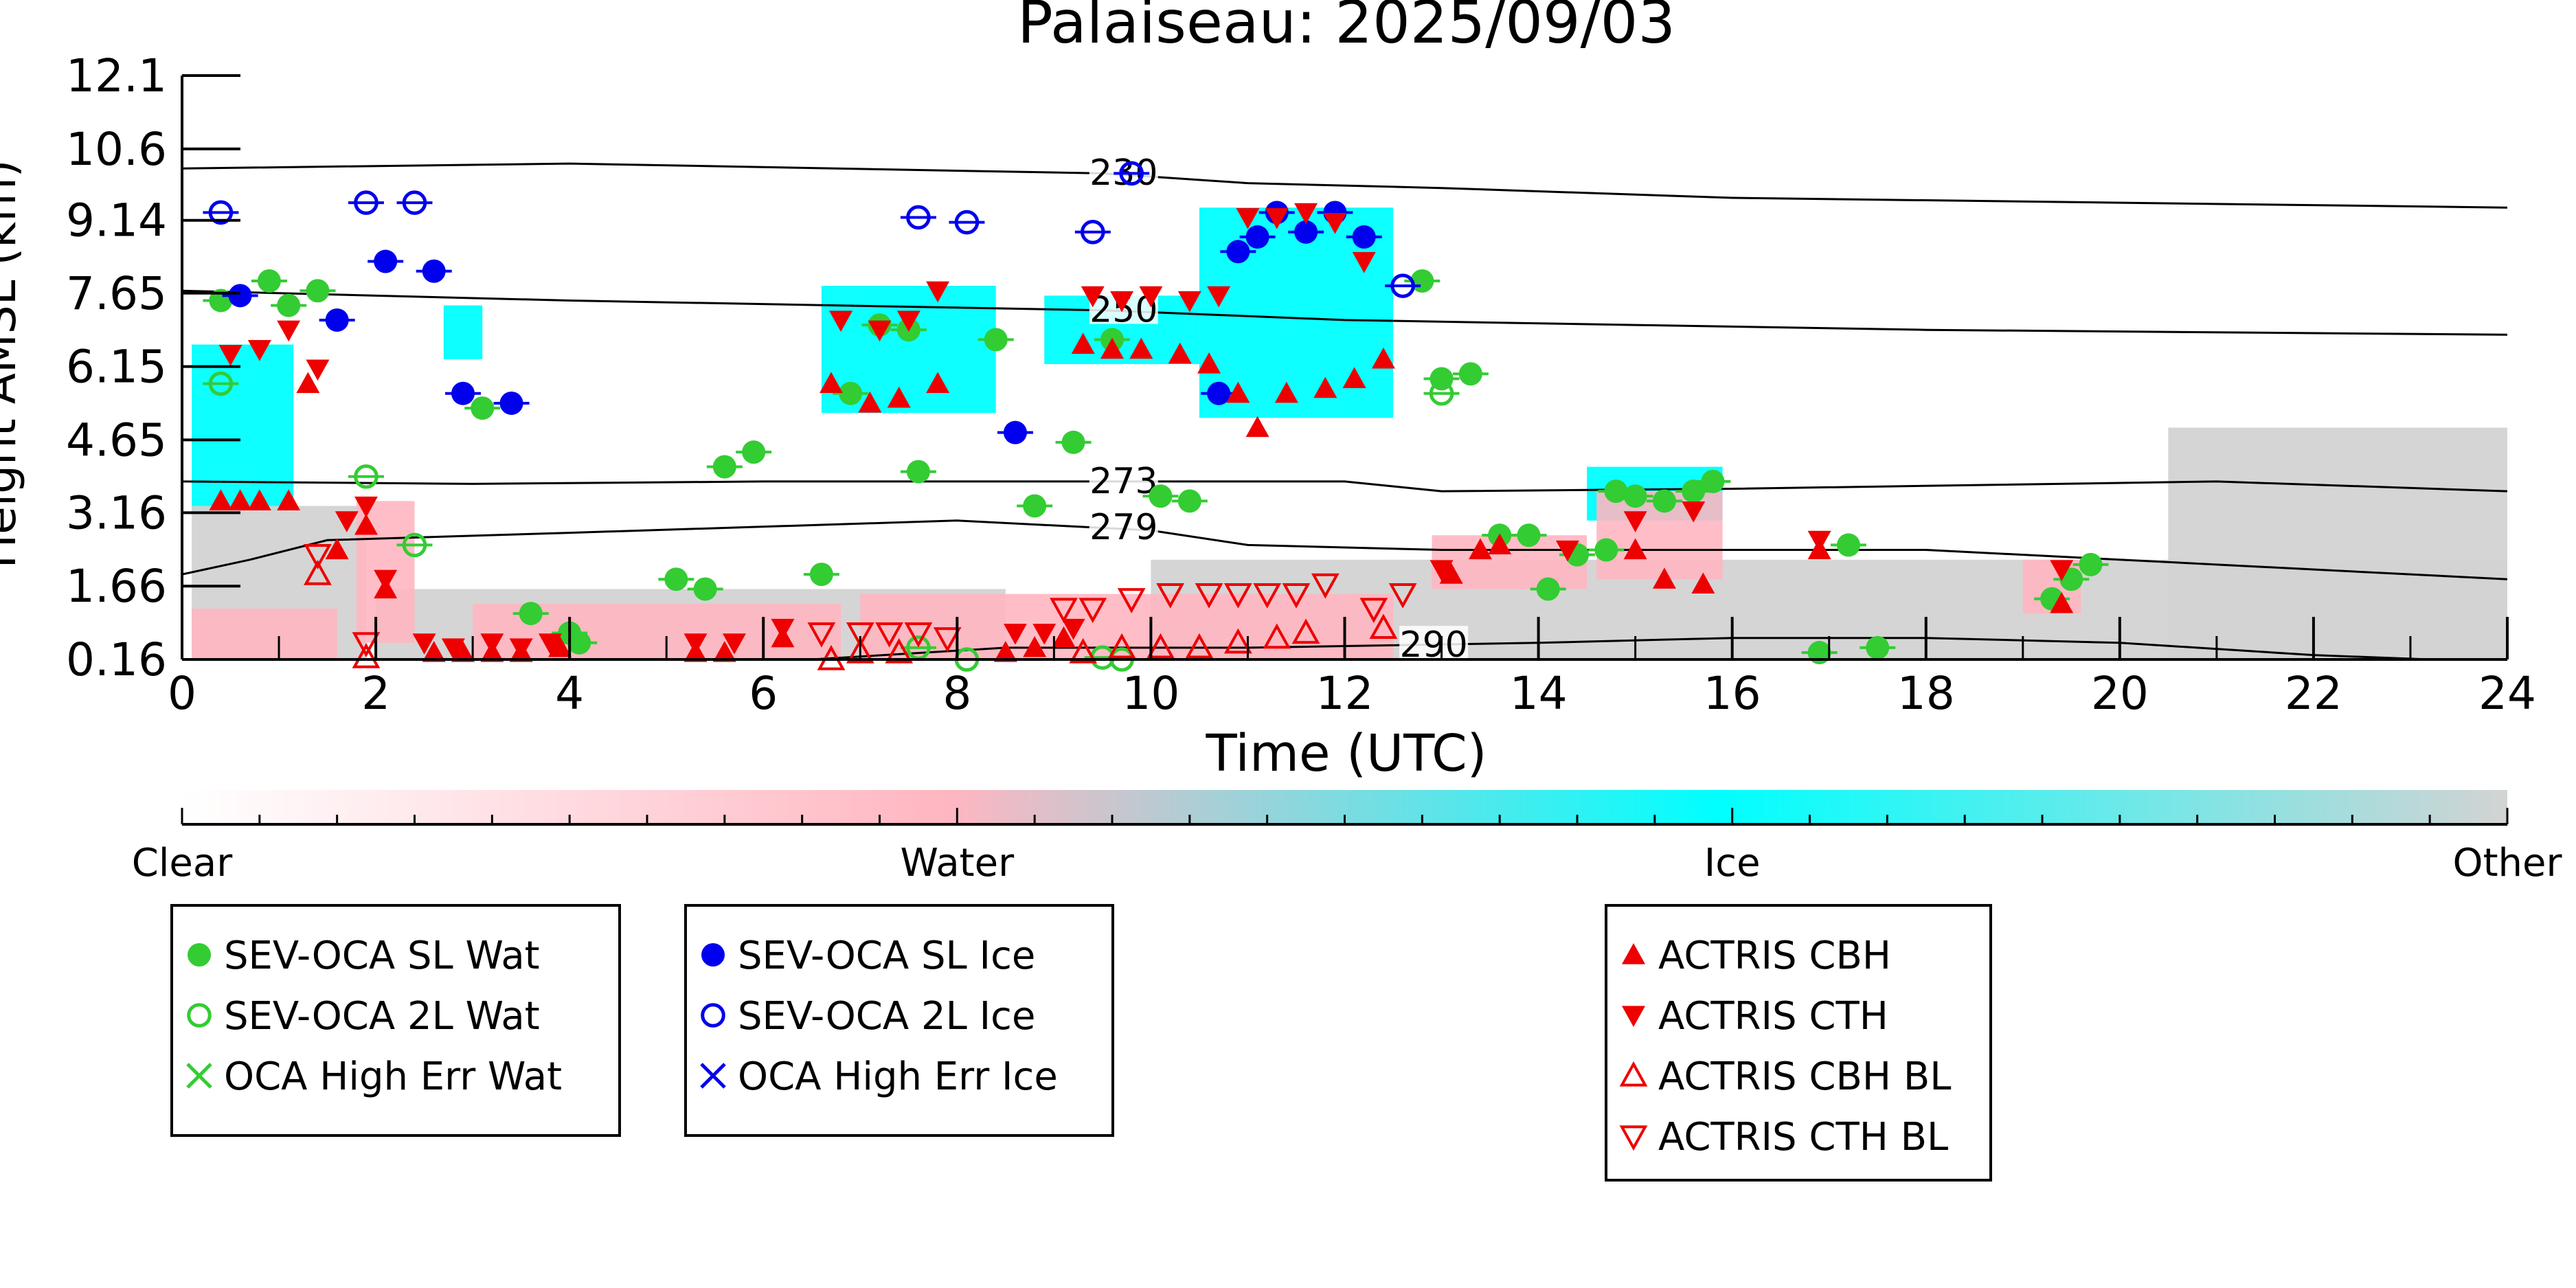  I want to click on legend-label: OCA High Err Wat, so click(393, 1076).